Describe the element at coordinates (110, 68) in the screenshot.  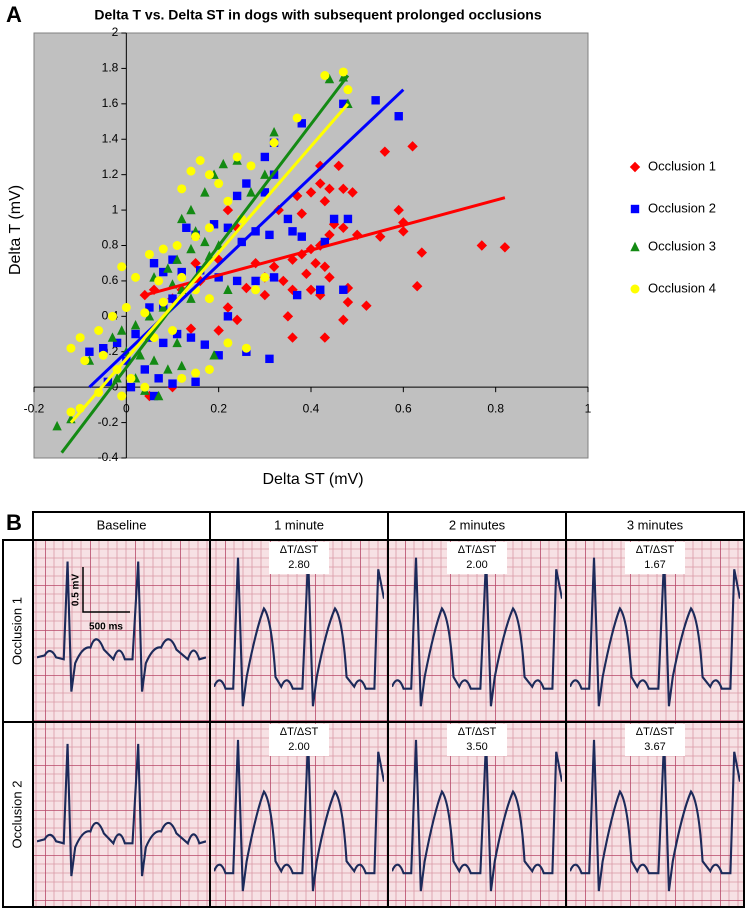
I see `y-tick-label: 1.8` at that location.